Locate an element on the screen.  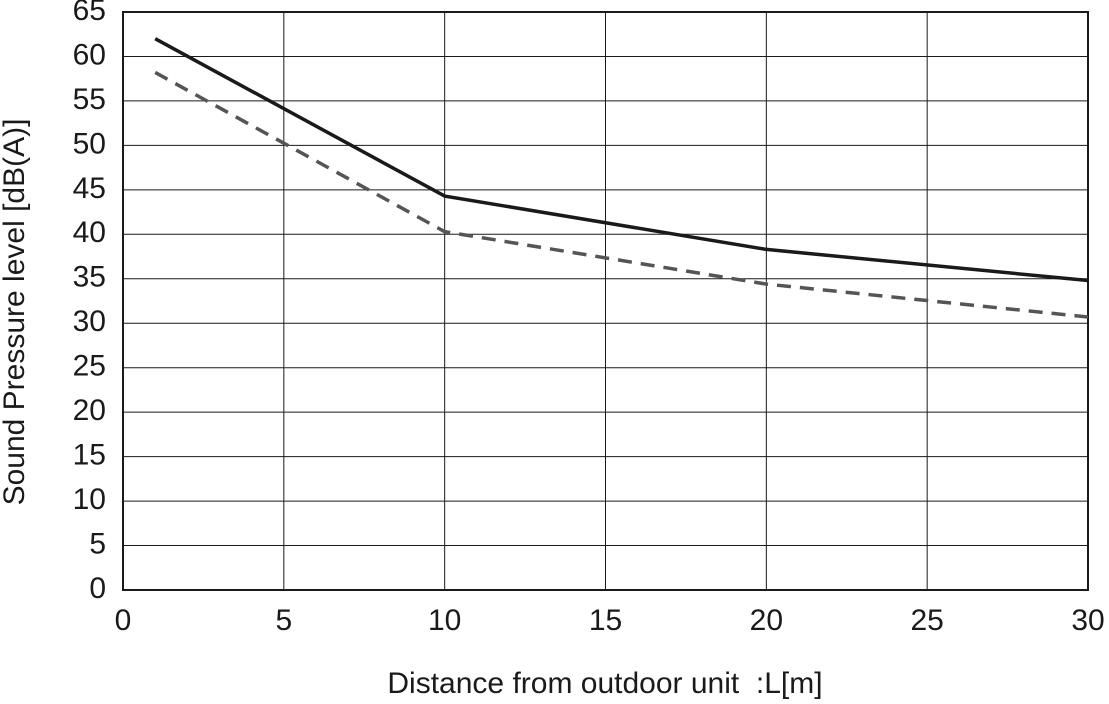
y-tick-label: 65 is located at coordinates (89, 13).